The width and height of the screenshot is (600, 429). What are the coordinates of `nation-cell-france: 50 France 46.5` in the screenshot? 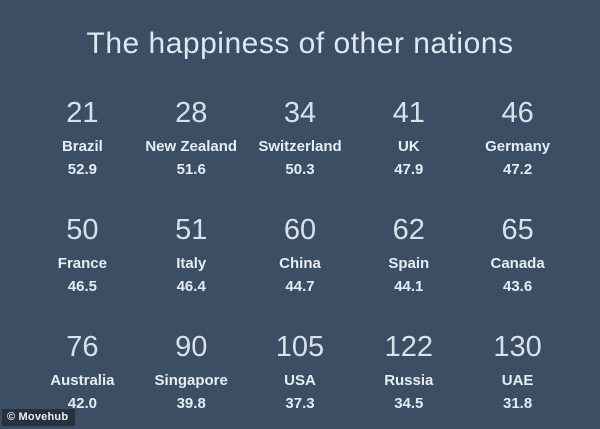 It's located at (82, 254).